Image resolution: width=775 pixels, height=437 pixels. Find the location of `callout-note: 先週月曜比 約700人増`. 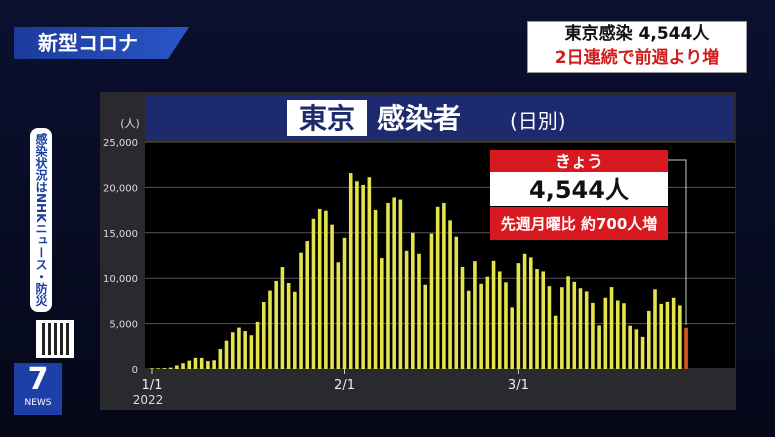

callout-note: 先週月曜比 約700人増 is located at coordinates (579, 224).